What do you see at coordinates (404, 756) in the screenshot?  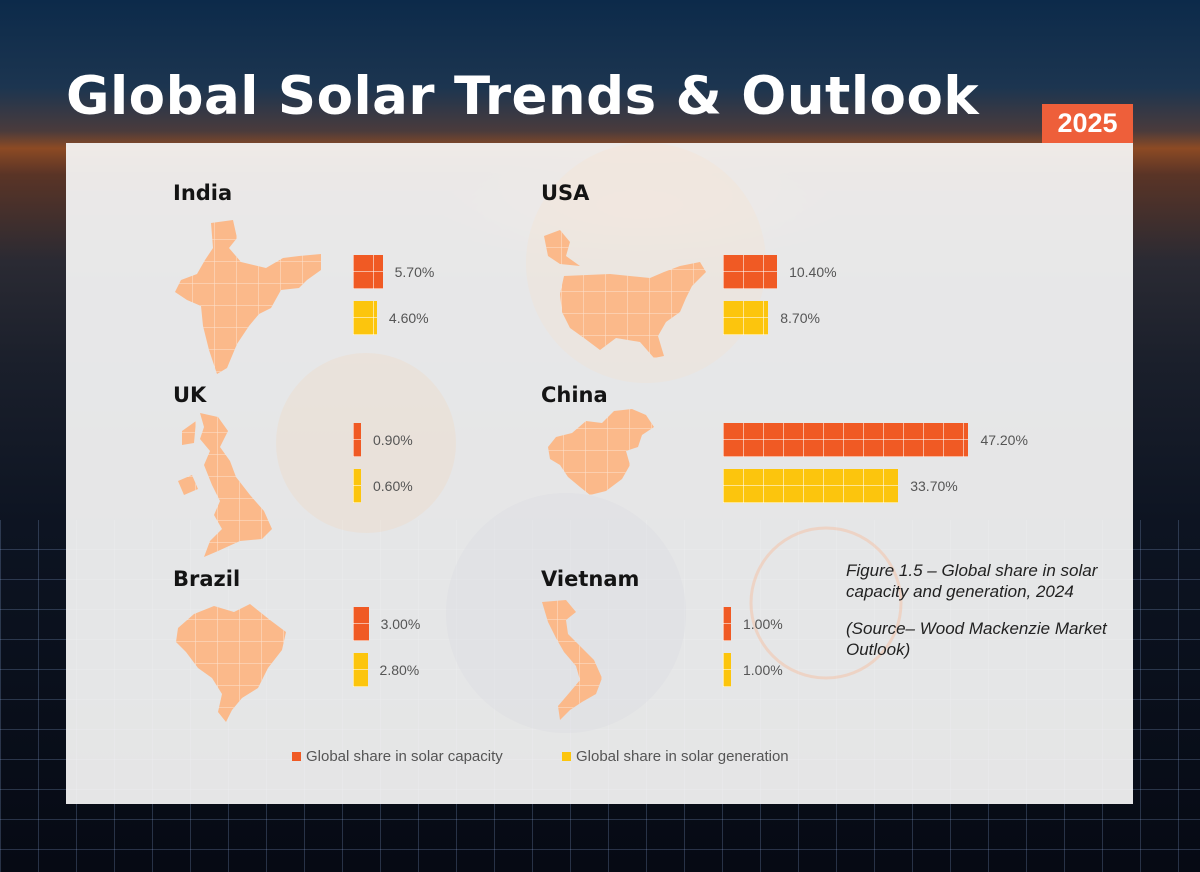 I see `legend-label-capacity: Global share in solar capacity` at bounding box center [404, 756].